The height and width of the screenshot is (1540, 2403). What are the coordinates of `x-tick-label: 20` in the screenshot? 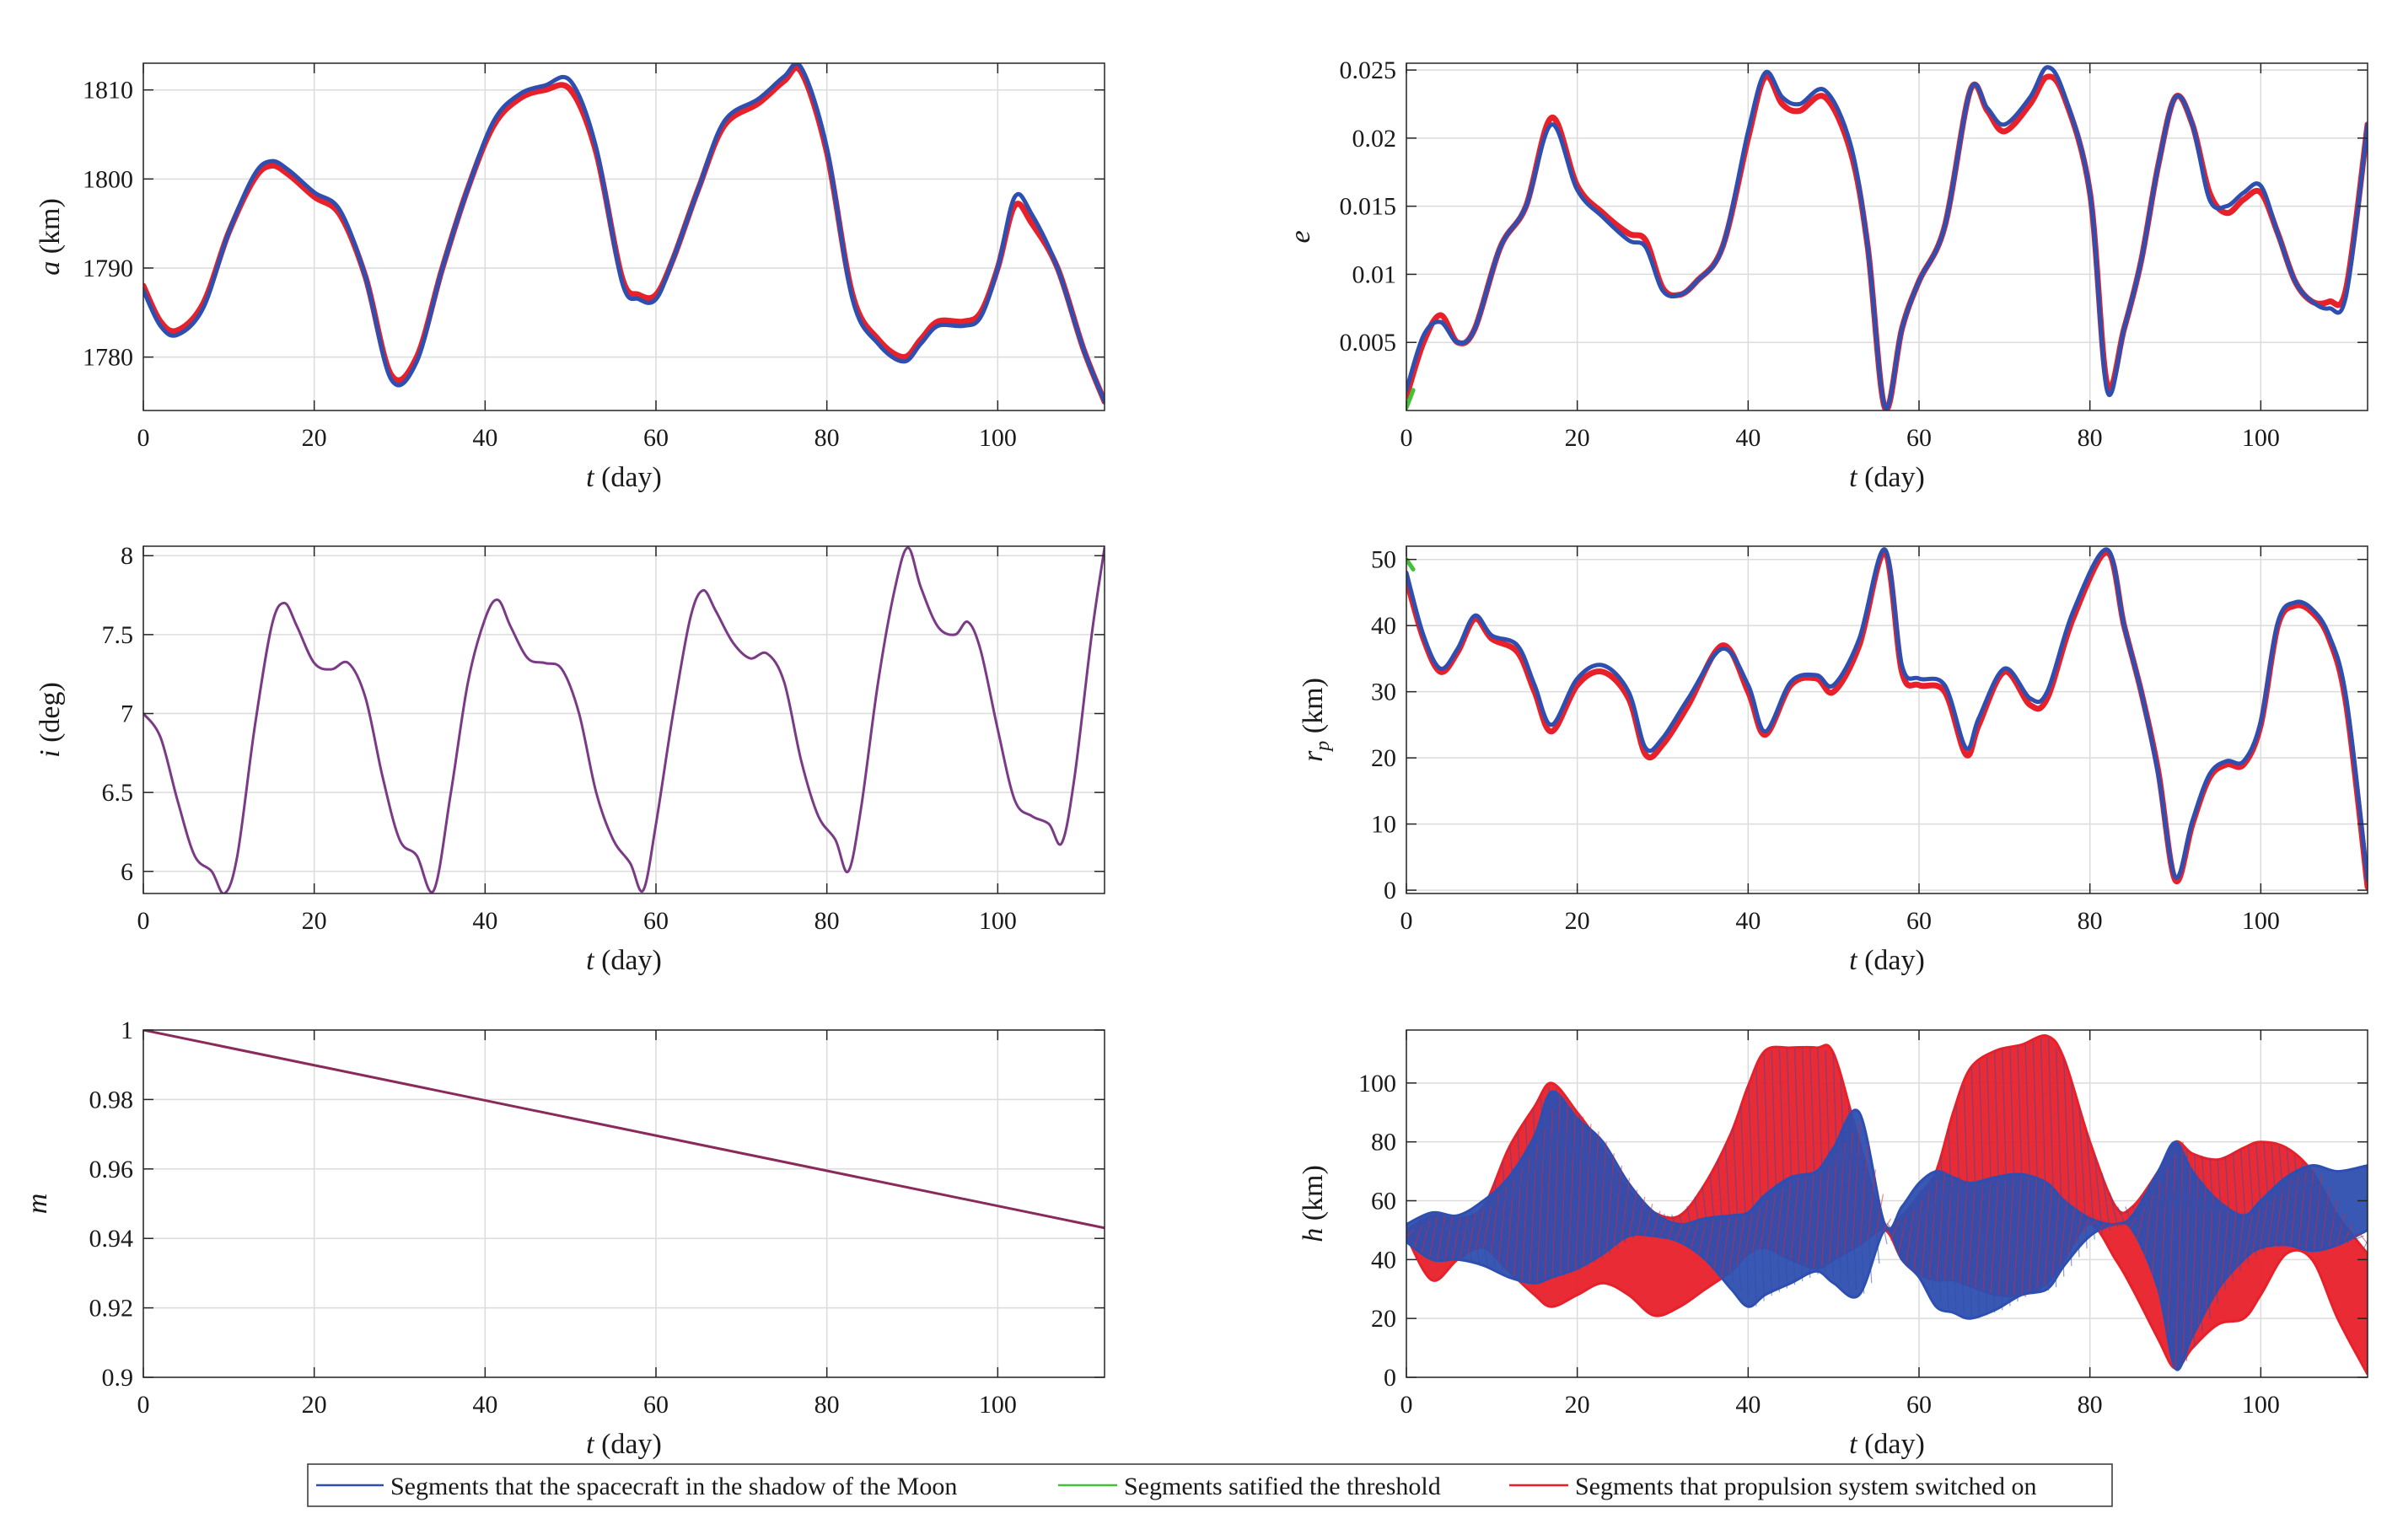 It's located at (314, 1405).